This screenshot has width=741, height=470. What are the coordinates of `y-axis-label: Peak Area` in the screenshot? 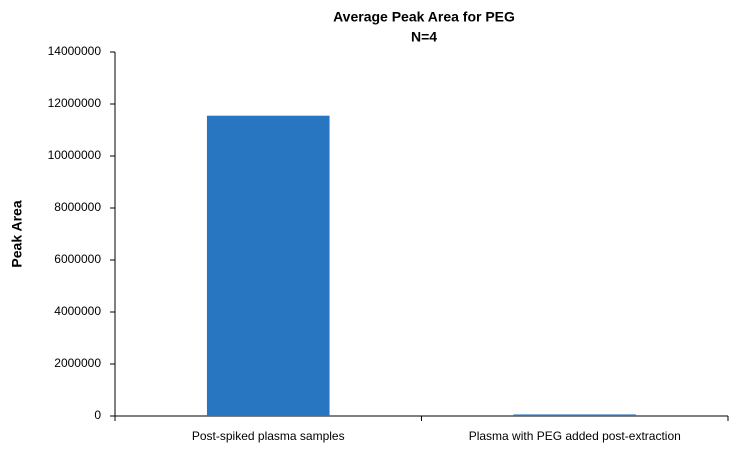 It's located at (17, 233).